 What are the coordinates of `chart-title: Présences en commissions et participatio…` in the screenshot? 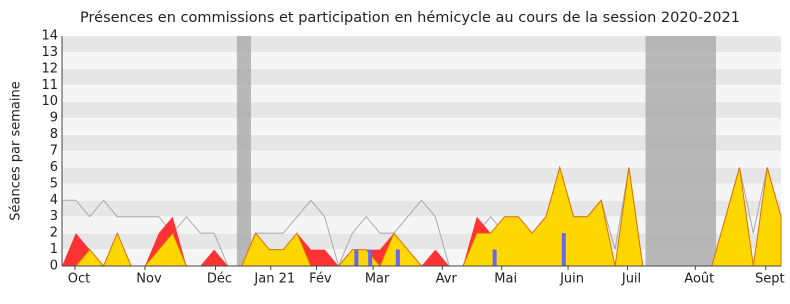 It's located at (410, 18).